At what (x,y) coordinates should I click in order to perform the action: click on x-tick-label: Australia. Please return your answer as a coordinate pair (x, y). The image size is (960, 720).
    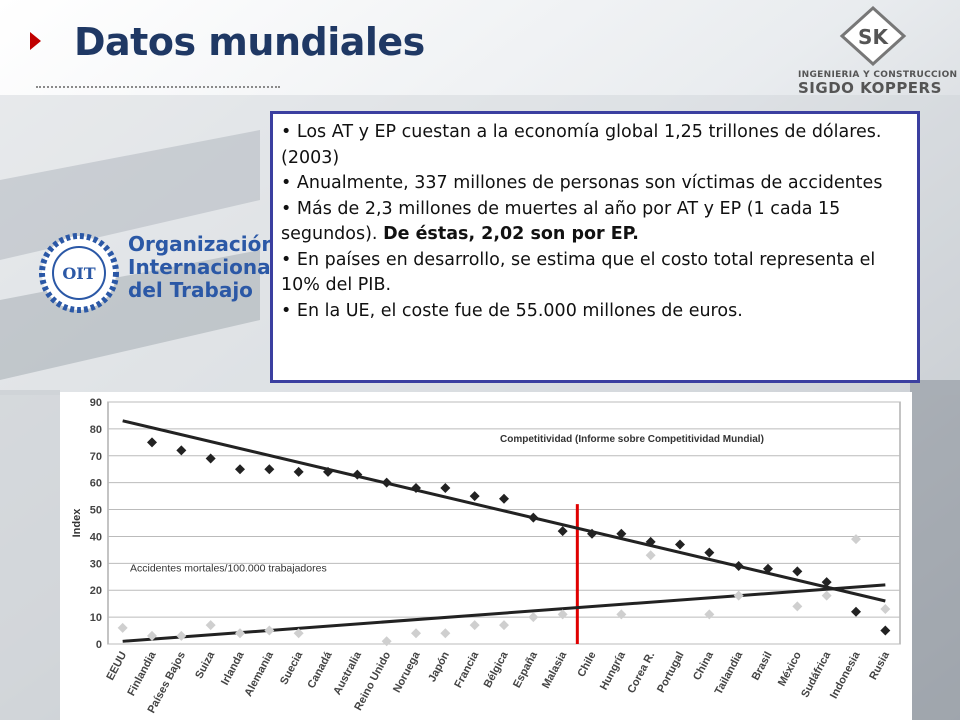
    Looking at the image, I should click on (347, 673).